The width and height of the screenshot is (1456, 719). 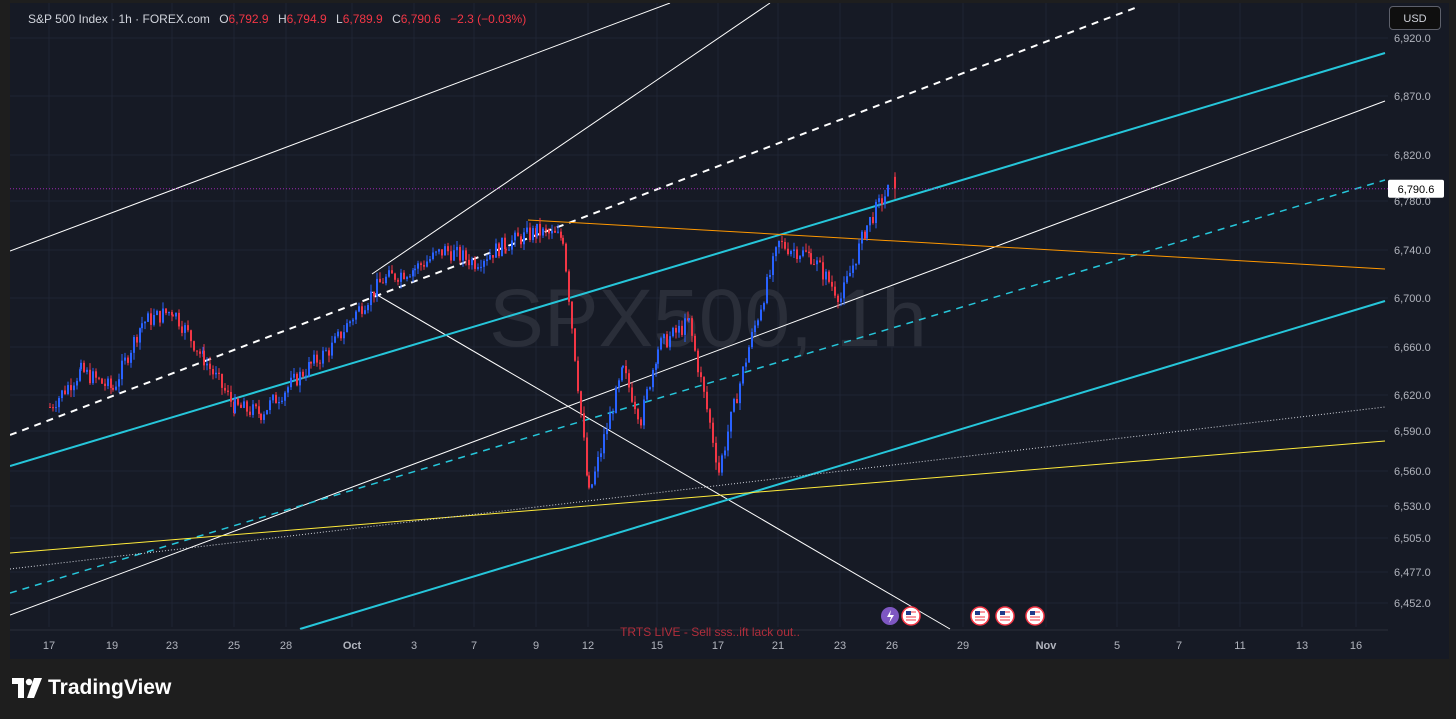 I want to click on price-tick-label: 6,700.0, so click(x=1412, y=299).